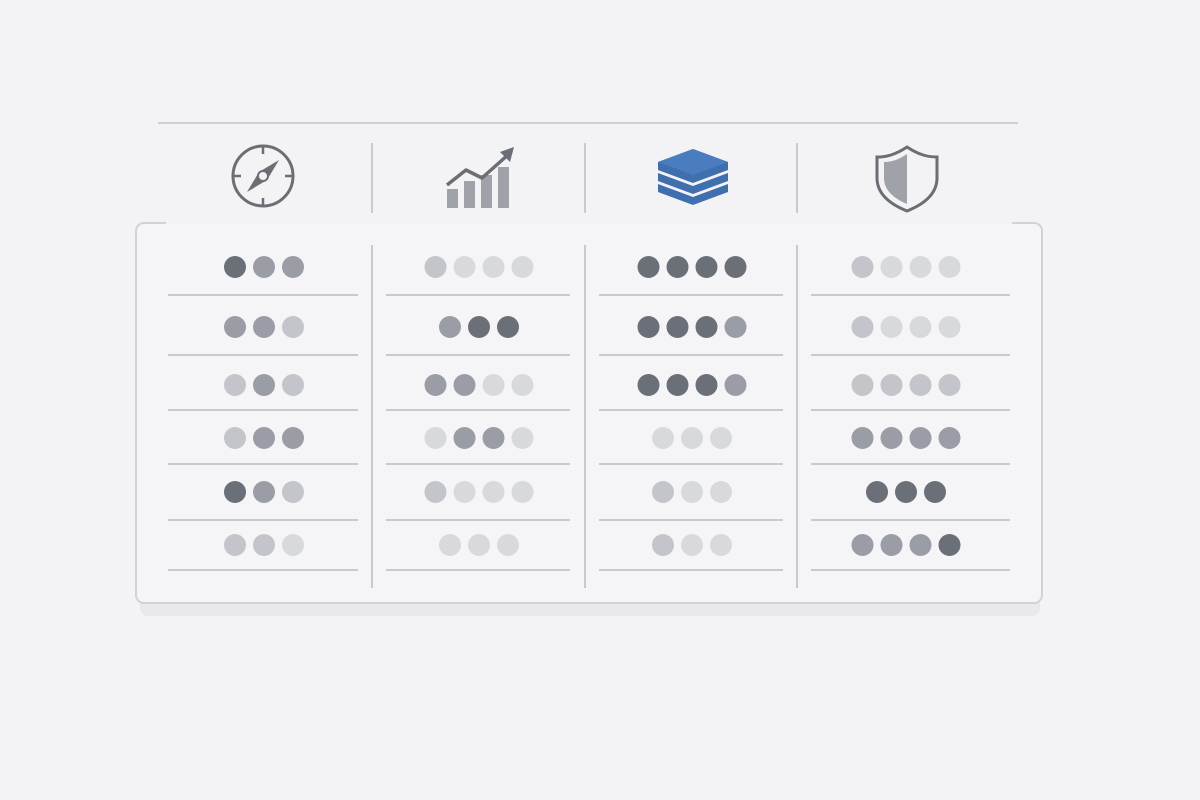 This screenshot has height=800, width=1200. I want to click on compass-icon, so click(263, 176).